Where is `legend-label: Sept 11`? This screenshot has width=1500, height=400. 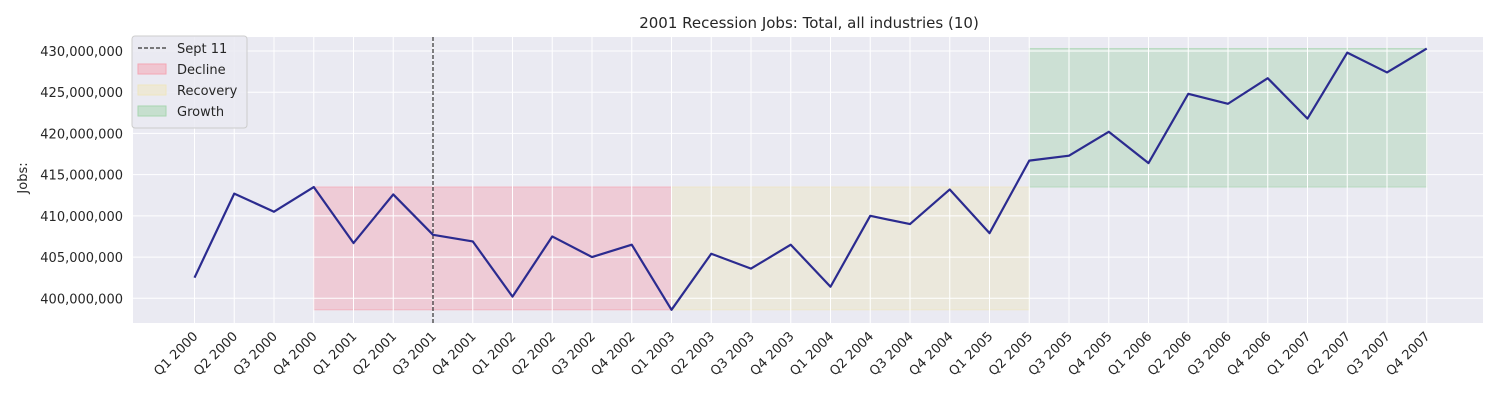 legend-label: Sept 11 is located at coordinates (202, 49).